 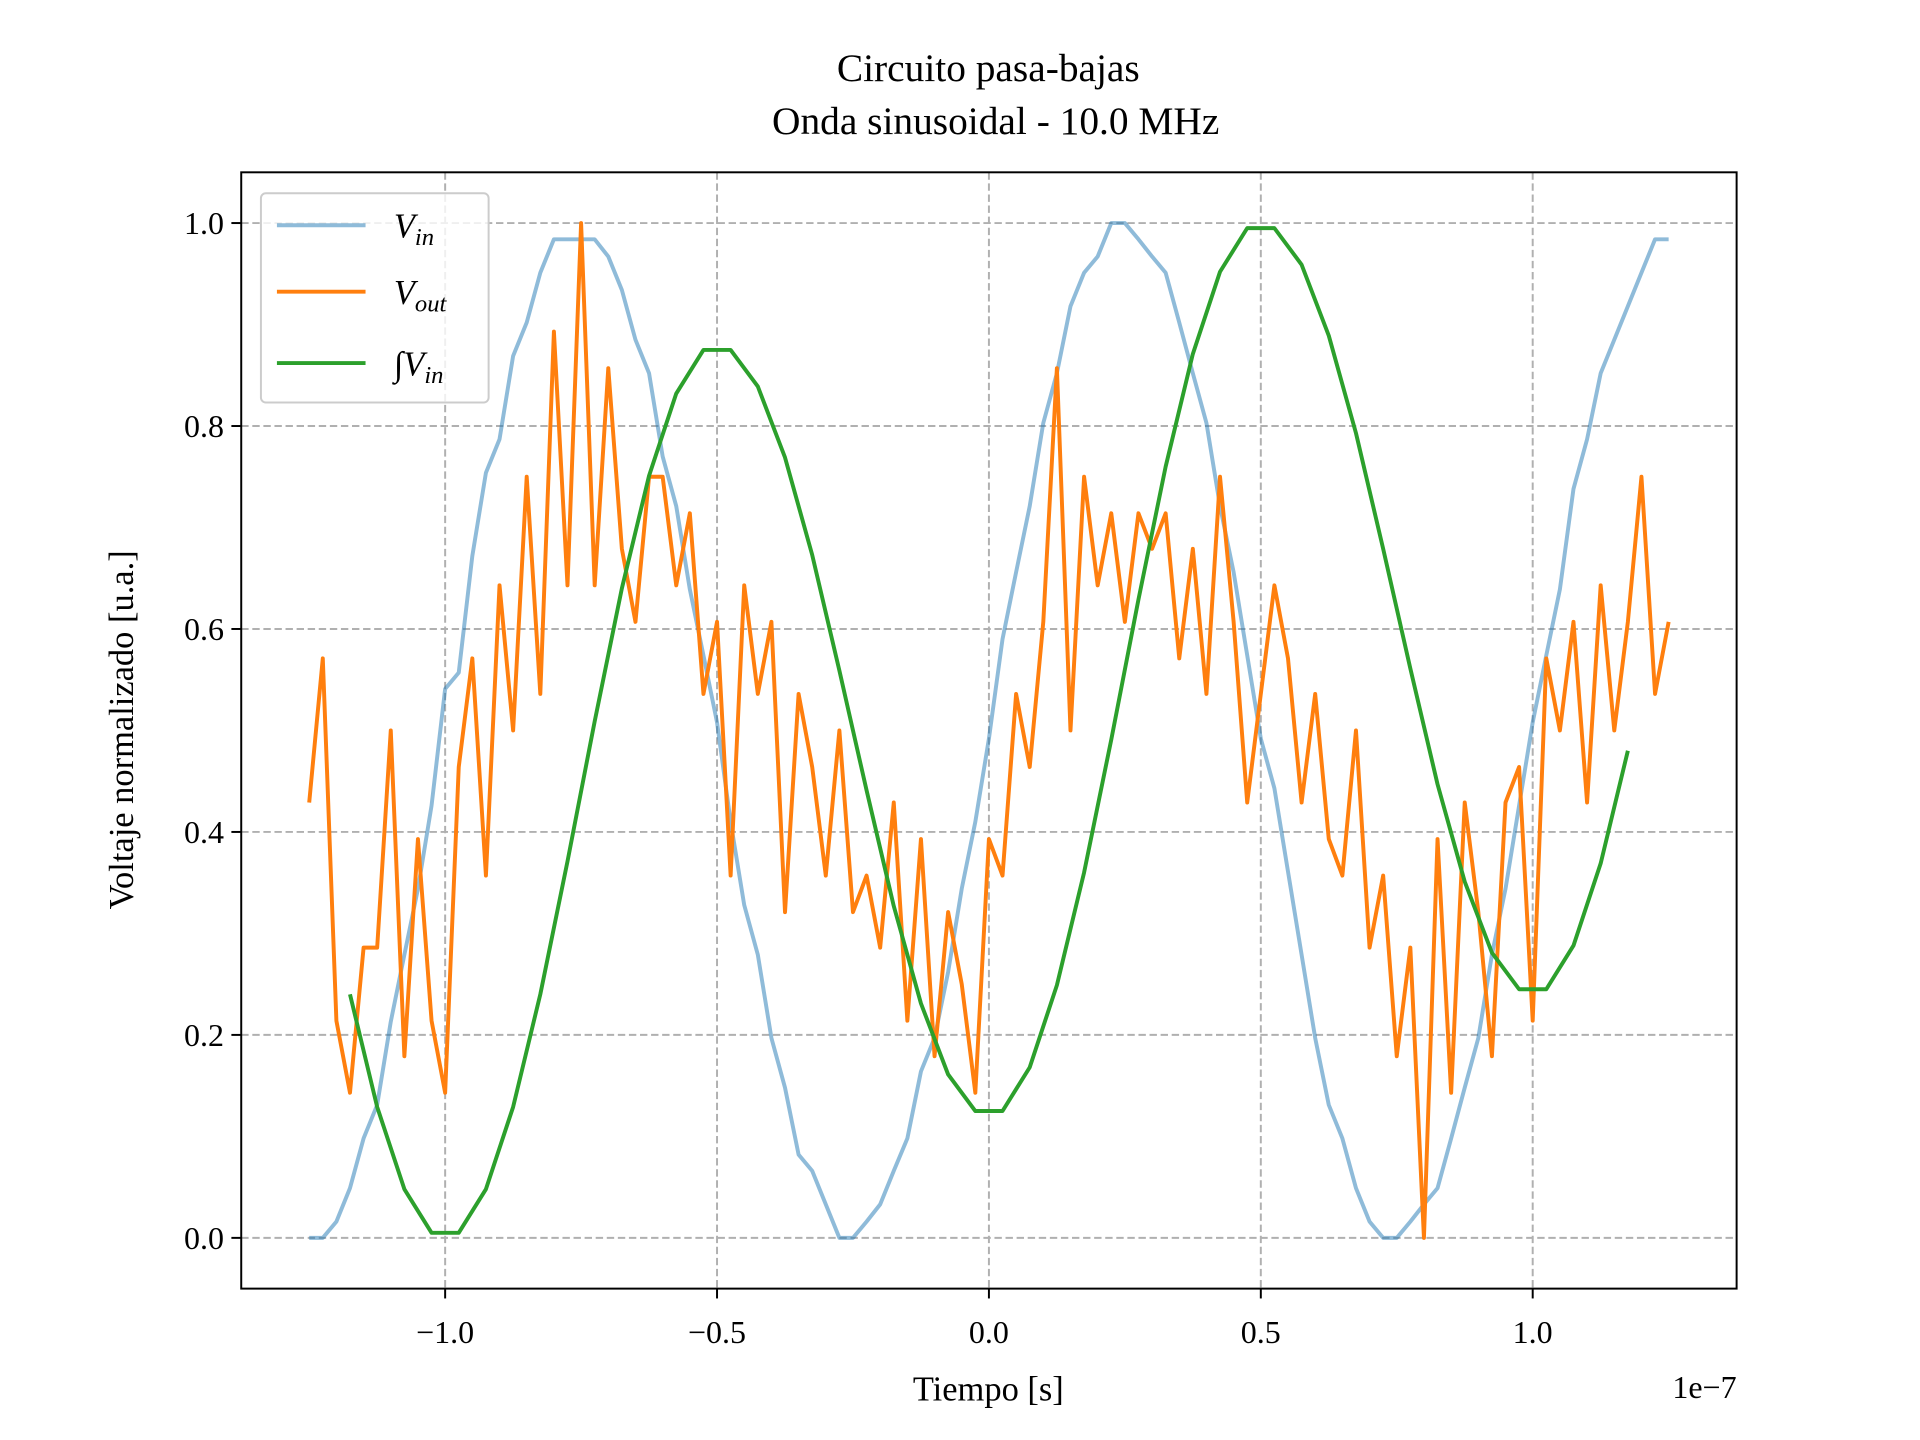 I want to click on y-axis-label: Voltaje normalizado [u.a.], so click(x=122, y=729).